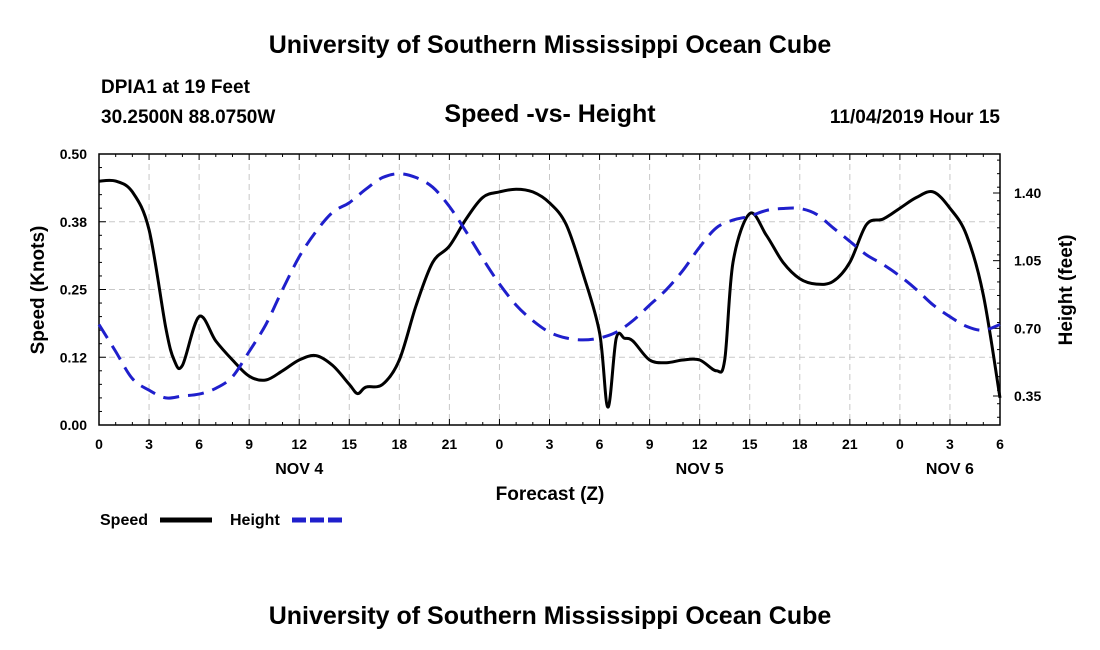  Describe the element at coordinates (73, 357) in the screenshot. I see `y-left-tick-label: 0.12` at that location.